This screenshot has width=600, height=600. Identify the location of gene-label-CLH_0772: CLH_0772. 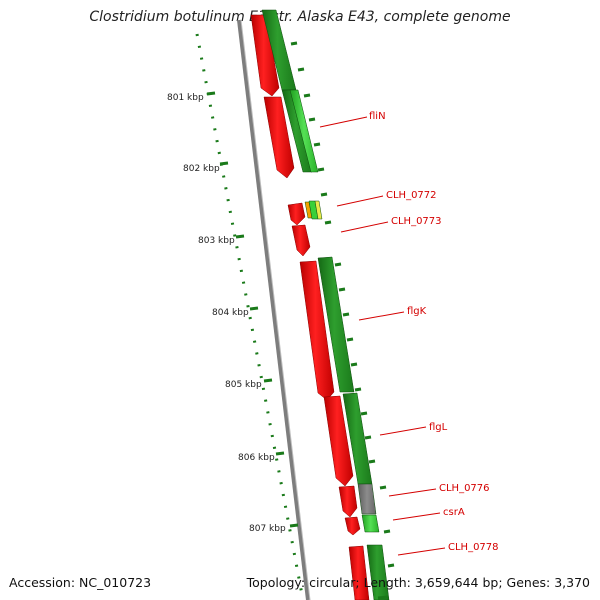
(411, 195).